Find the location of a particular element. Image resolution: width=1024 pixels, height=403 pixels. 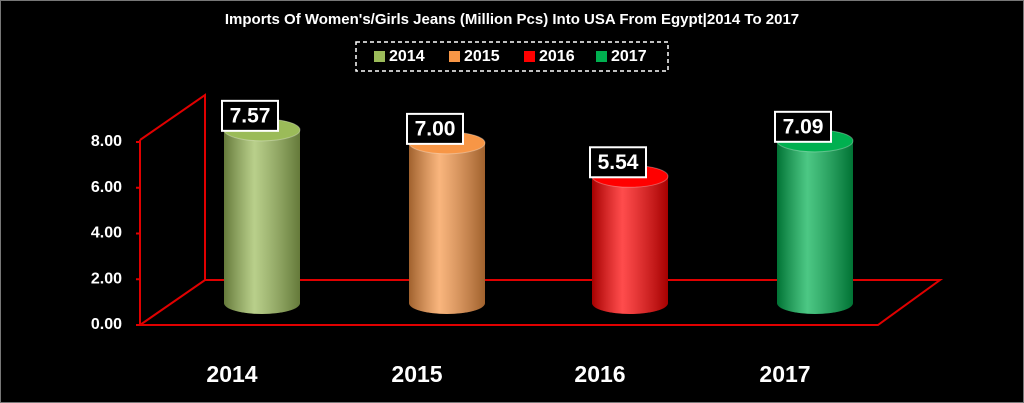

x-tick-label: 2016 is located at coordinates (599, 374).